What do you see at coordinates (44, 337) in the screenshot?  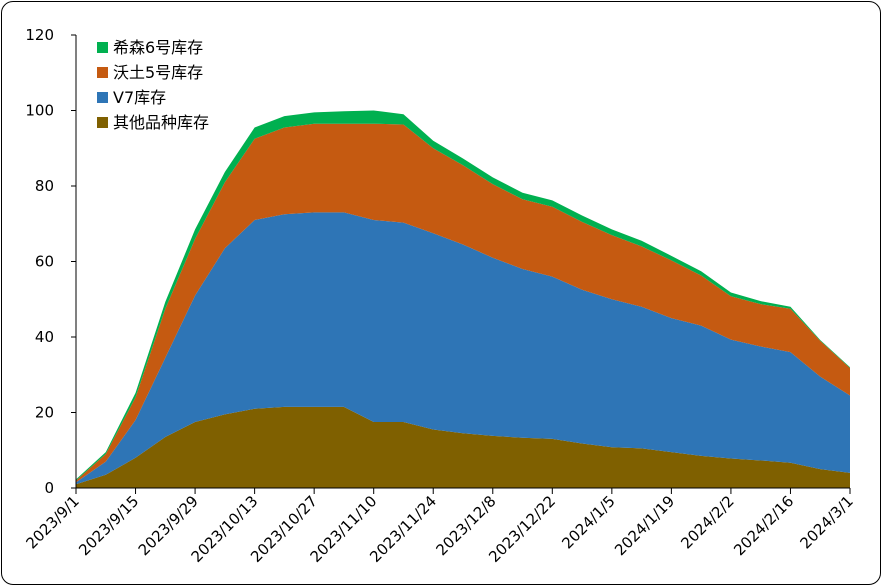 I see `y-tick-label: 40` at bounding box center [44, 337].